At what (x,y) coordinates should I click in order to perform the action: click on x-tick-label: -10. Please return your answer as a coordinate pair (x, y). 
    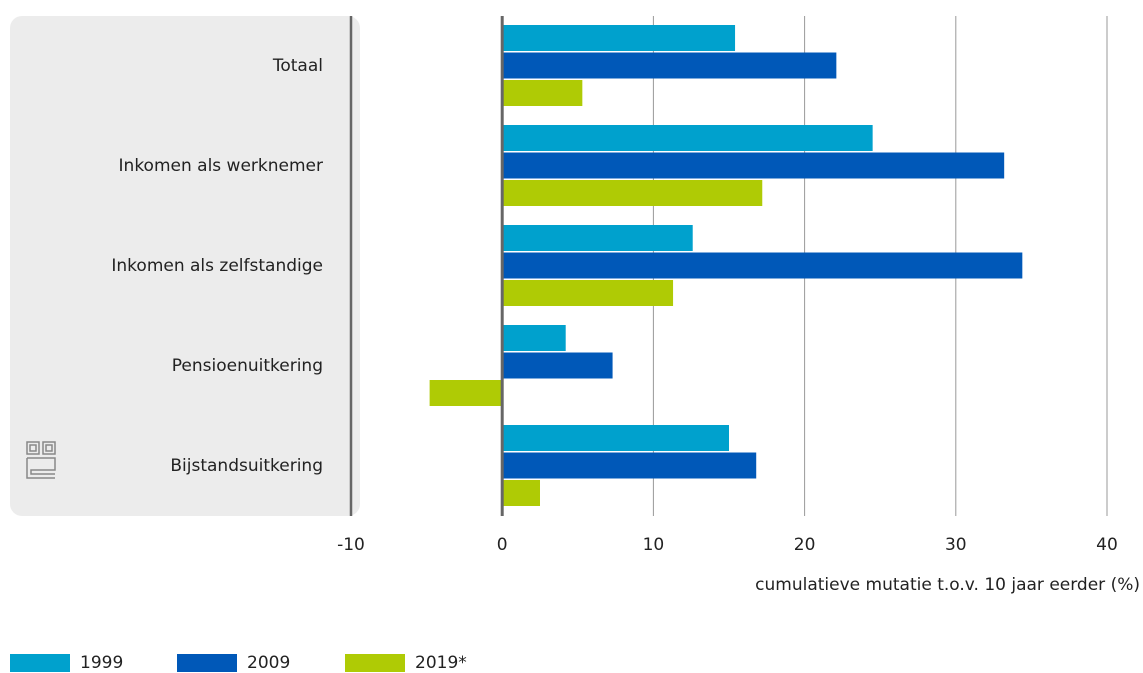
    Looking at the image, I should click on (351, 545).